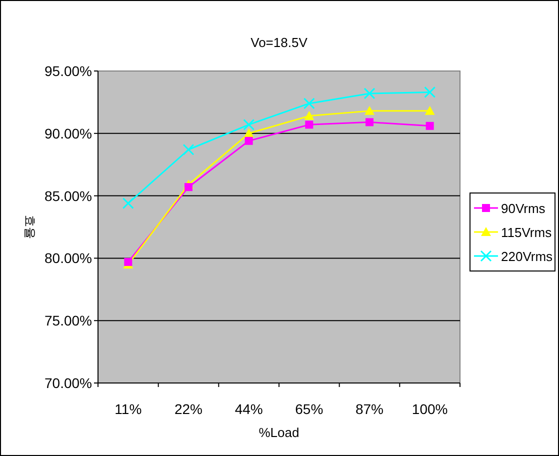 Image resolution: width=559 pixels, height=456 pixels. Describe the element at coordinates (523, 208) in the screenshot. I see `legend-label: 90Vrms` at that location.